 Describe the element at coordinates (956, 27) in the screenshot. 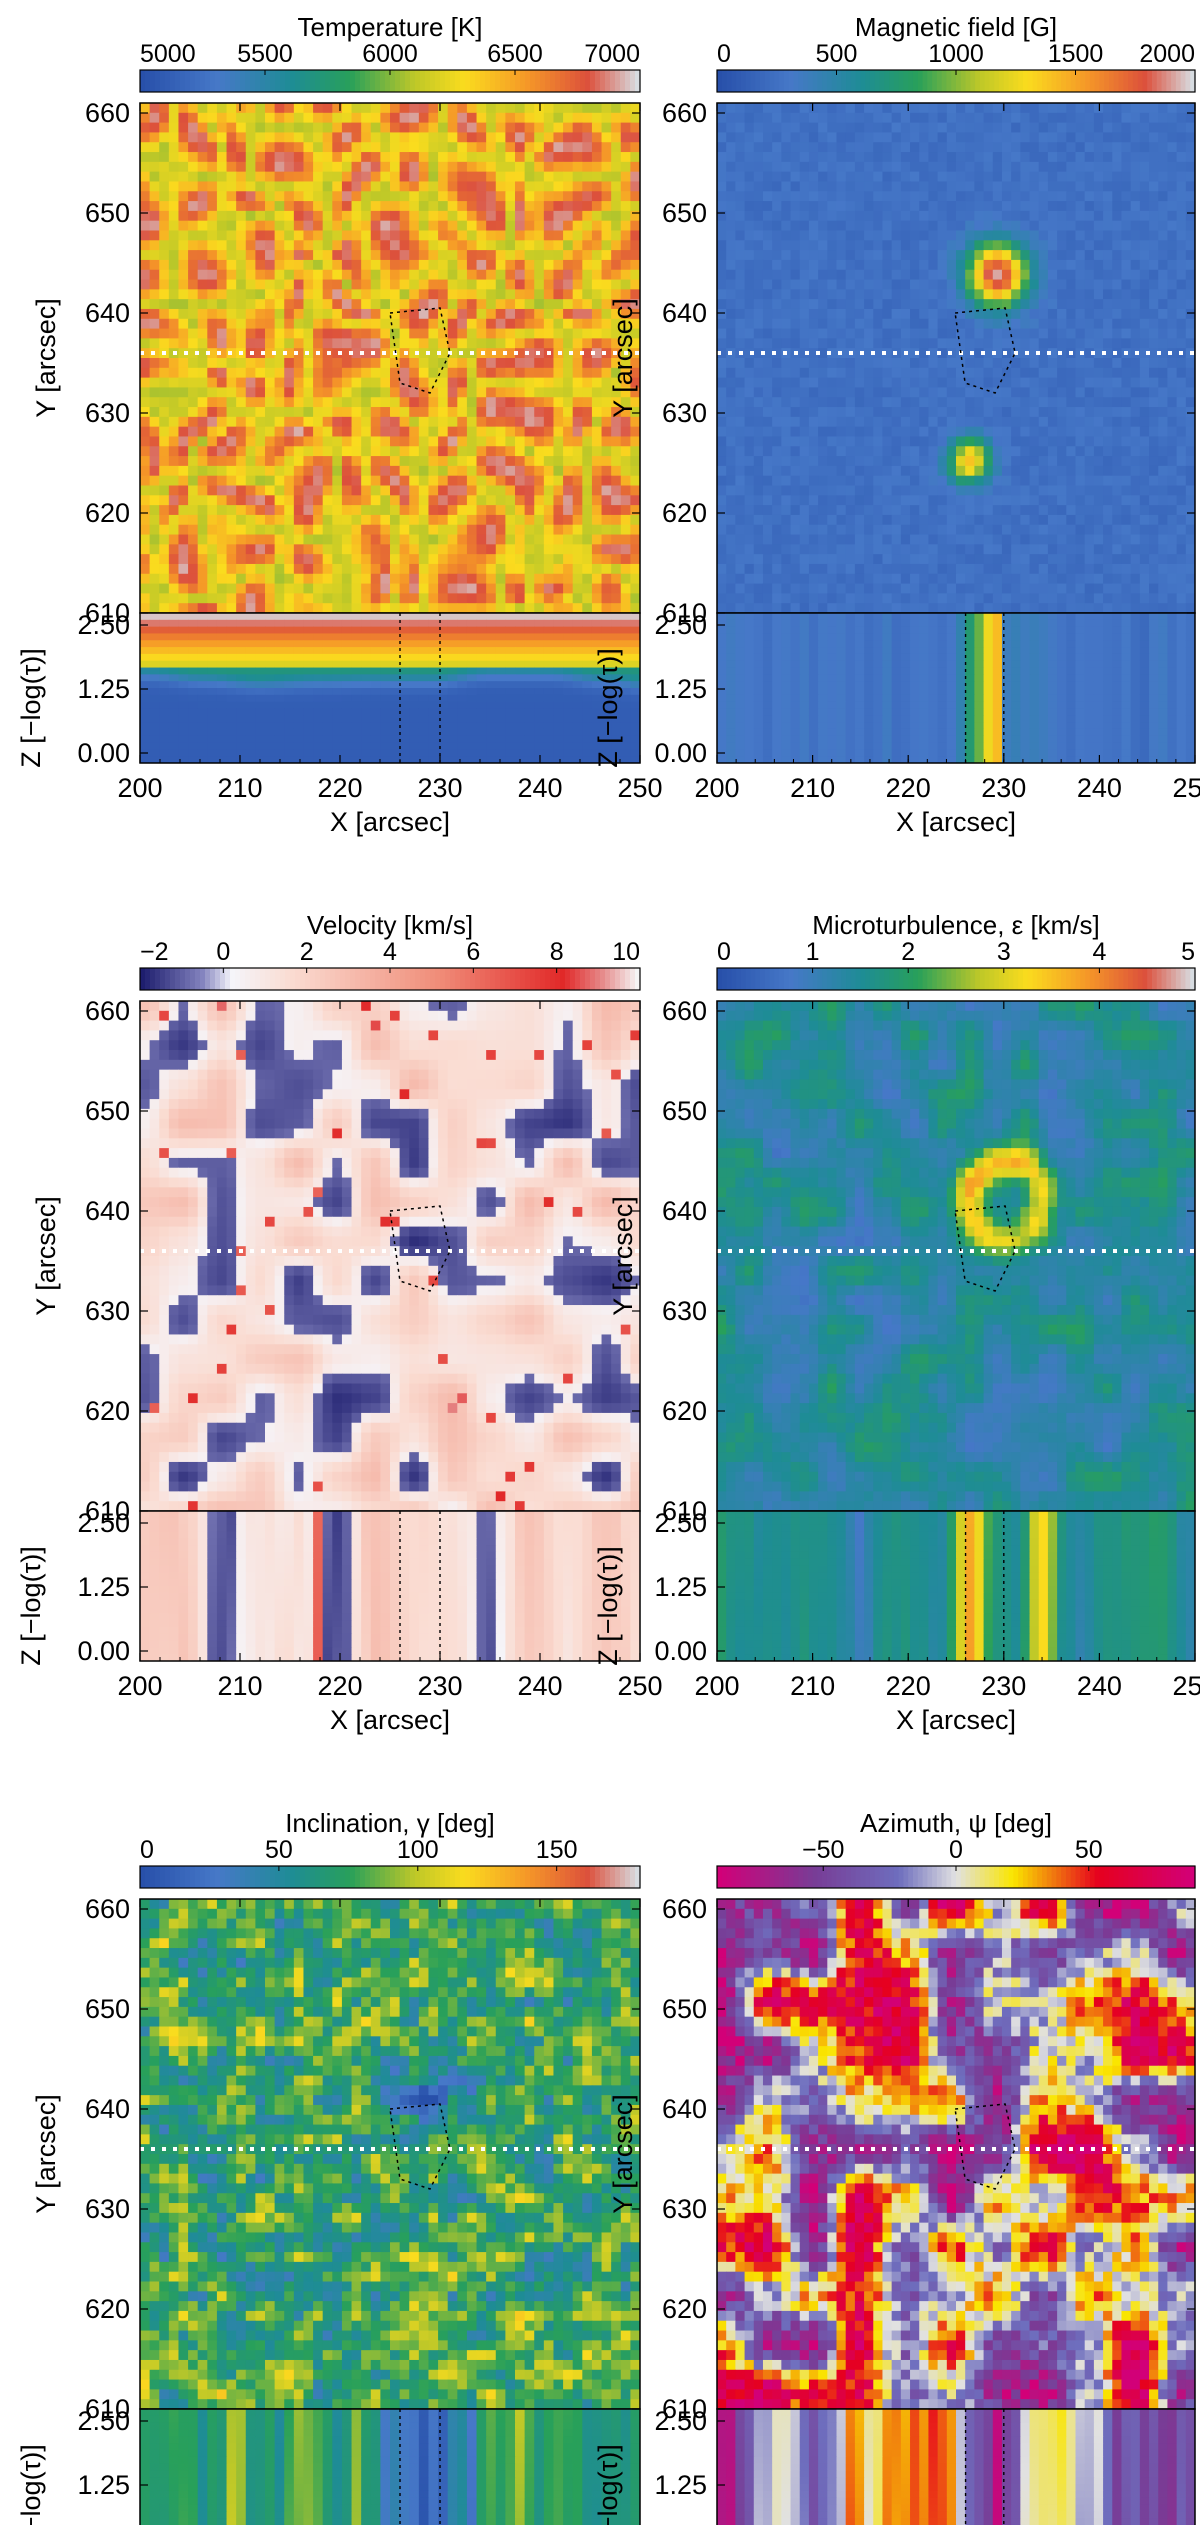

I see `colorbar-title: Magnetic field [G]` at that location.